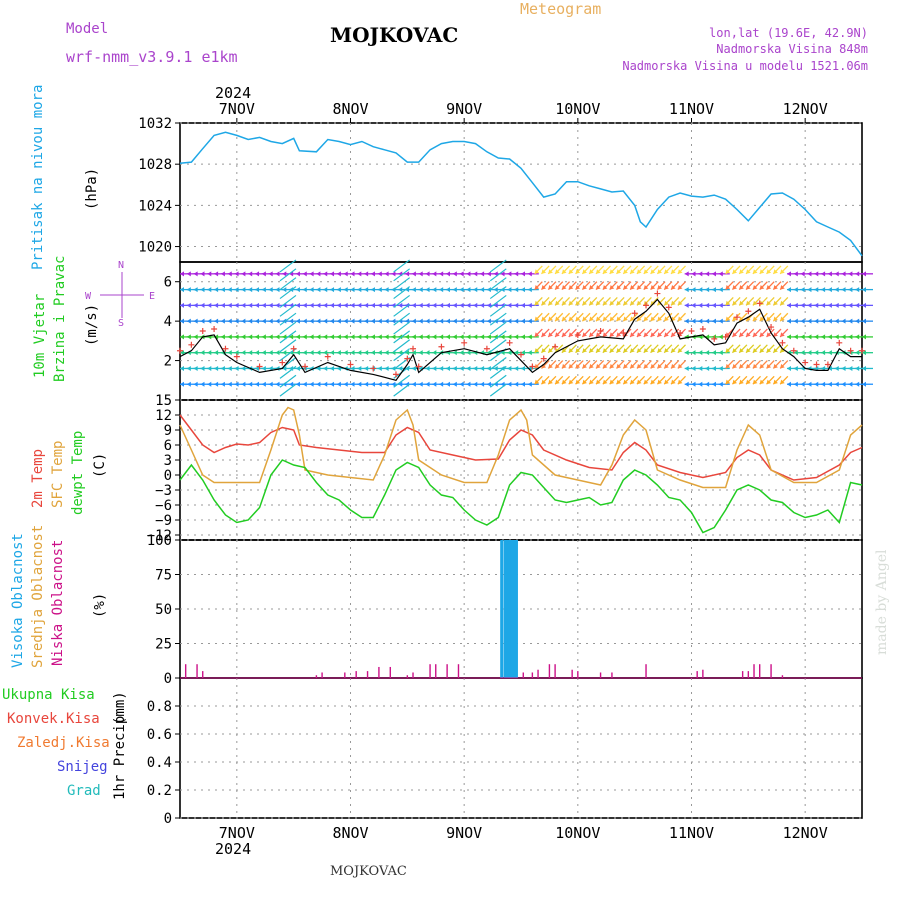  What do you see at coordinates (521, 470) in the screenshot?
I see `temp-frame` at bounding box center [521, 470].